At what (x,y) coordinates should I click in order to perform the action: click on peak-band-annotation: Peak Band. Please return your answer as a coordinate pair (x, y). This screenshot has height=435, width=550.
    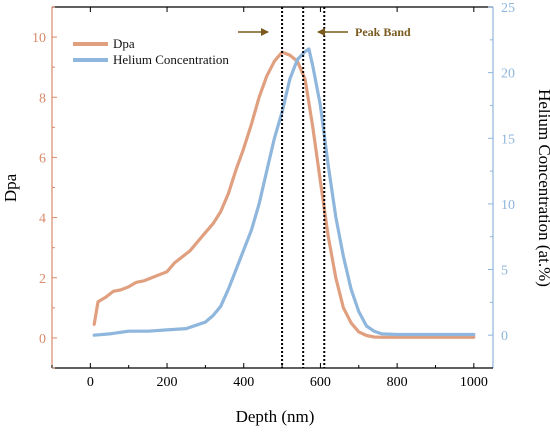
    Looking at the image, I should click on (324, 32).